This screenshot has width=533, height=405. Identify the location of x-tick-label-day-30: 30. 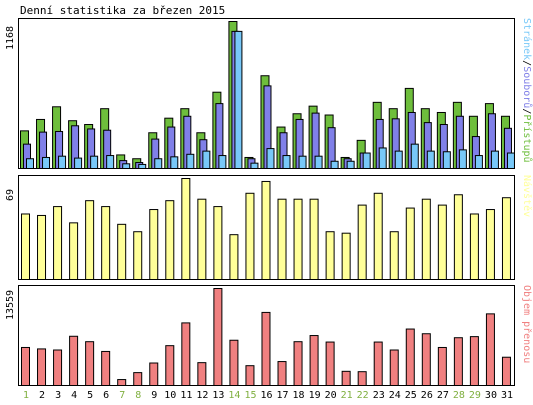
(491, 395).